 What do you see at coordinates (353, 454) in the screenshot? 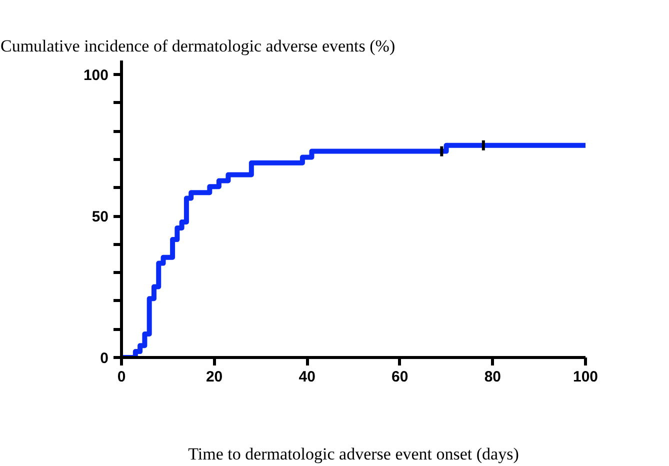
I see `x-axis-title: Time to dermatologic adverse event onset (days)` at bounding box center [353, 454].